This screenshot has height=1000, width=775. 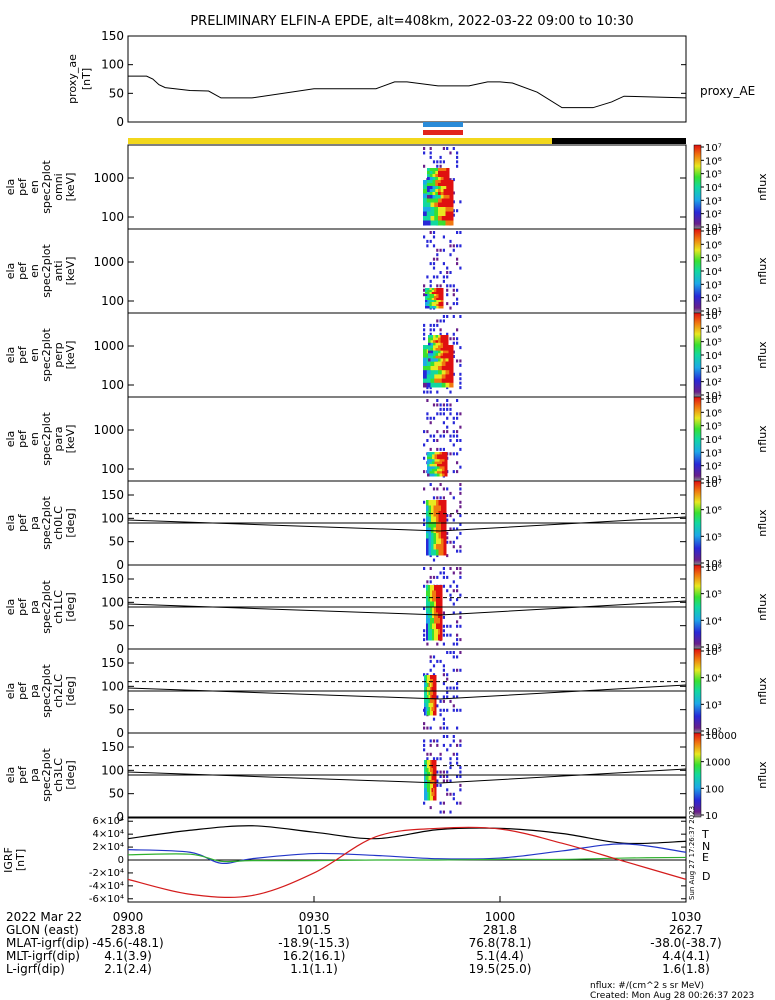 I want to click on ylabel-para-0: ela, so click(x=10, y=439).